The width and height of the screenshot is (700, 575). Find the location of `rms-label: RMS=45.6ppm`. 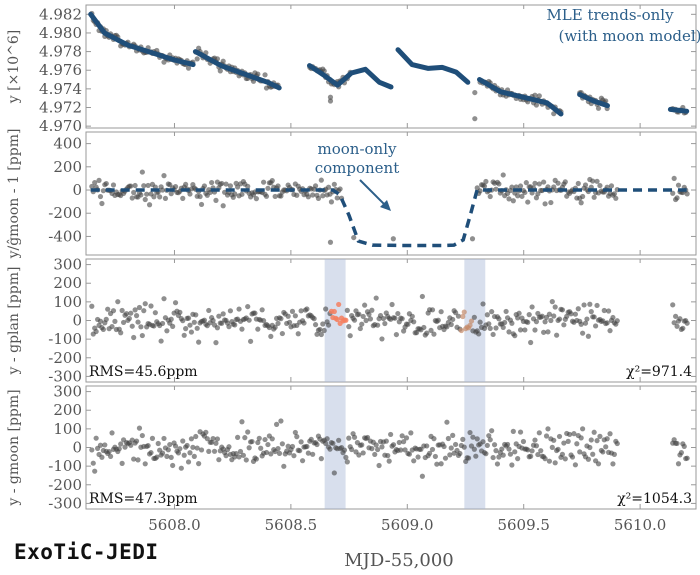

rms-label: RMS=45.6ppm is located at coordinates (143, 372).